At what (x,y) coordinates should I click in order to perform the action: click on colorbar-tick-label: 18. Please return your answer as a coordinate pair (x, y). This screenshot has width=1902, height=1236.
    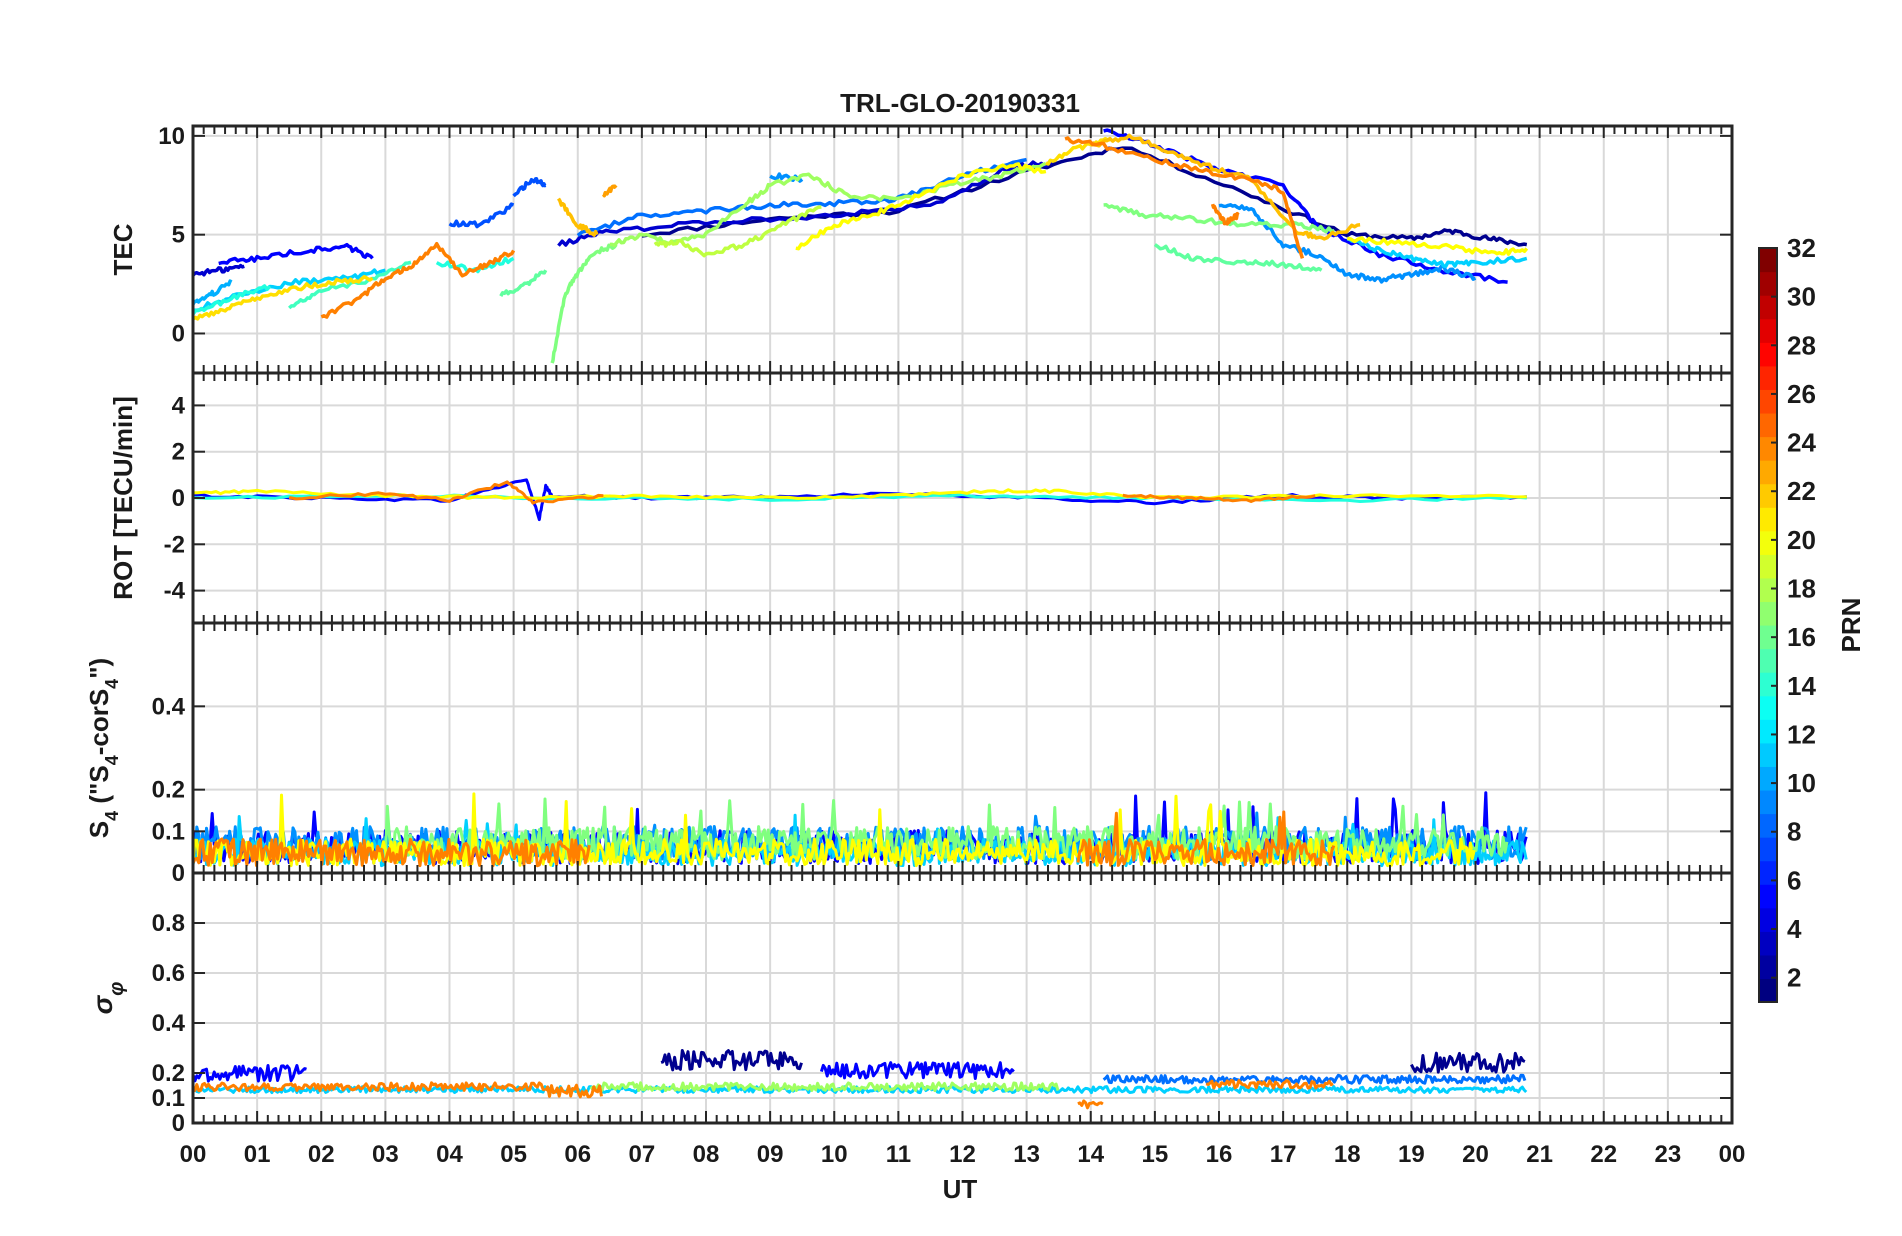
    Looking at the image, I should click on (1801, 589).